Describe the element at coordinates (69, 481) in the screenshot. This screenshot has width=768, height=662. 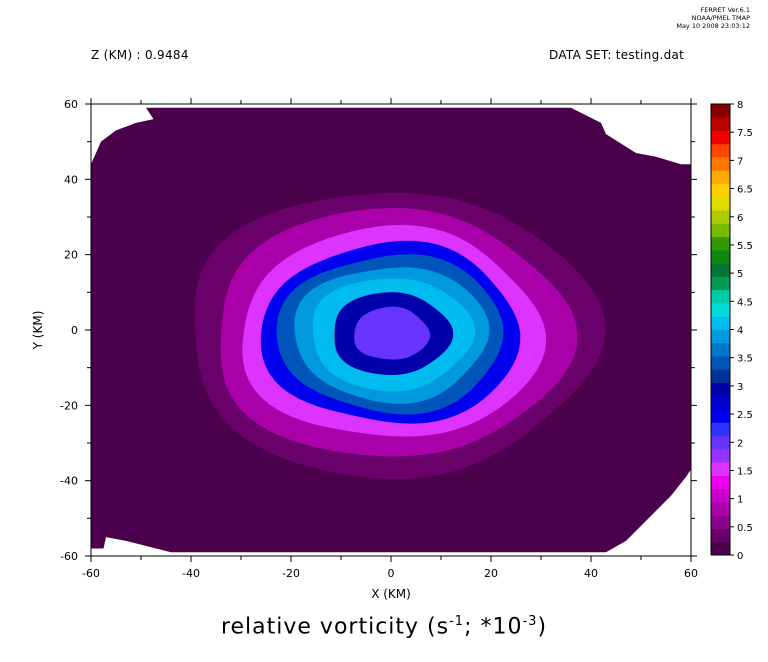
I see `y-tick-label: -40` at that location.